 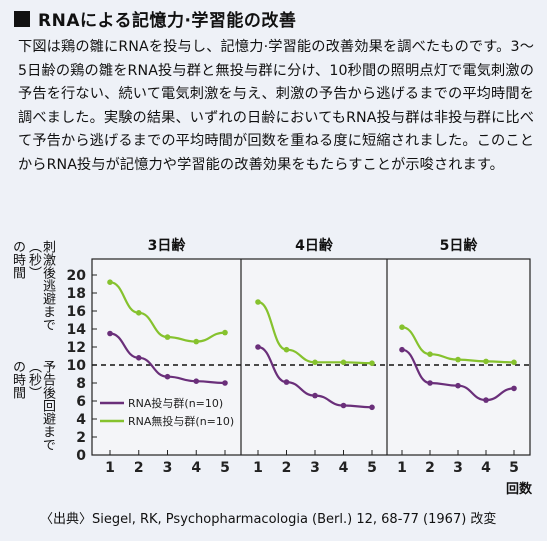 What do you see at coordinates (519, 489) in the screenshot?
I see `x-axis-label: 回数` at bounding box center [519, 489].